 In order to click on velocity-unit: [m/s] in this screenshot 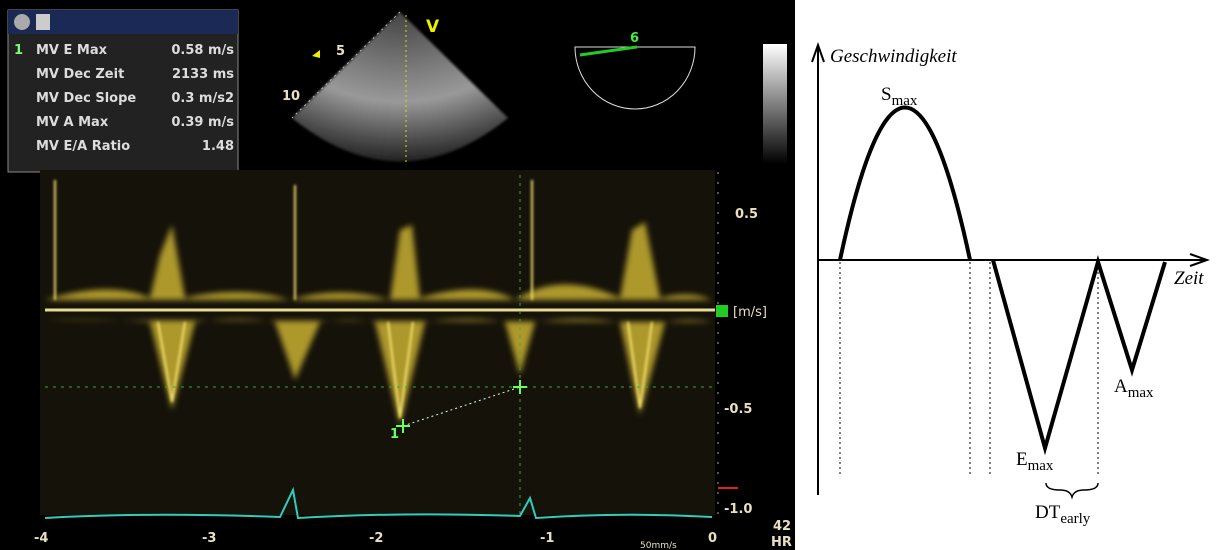, I will do `click(750, 312)`.